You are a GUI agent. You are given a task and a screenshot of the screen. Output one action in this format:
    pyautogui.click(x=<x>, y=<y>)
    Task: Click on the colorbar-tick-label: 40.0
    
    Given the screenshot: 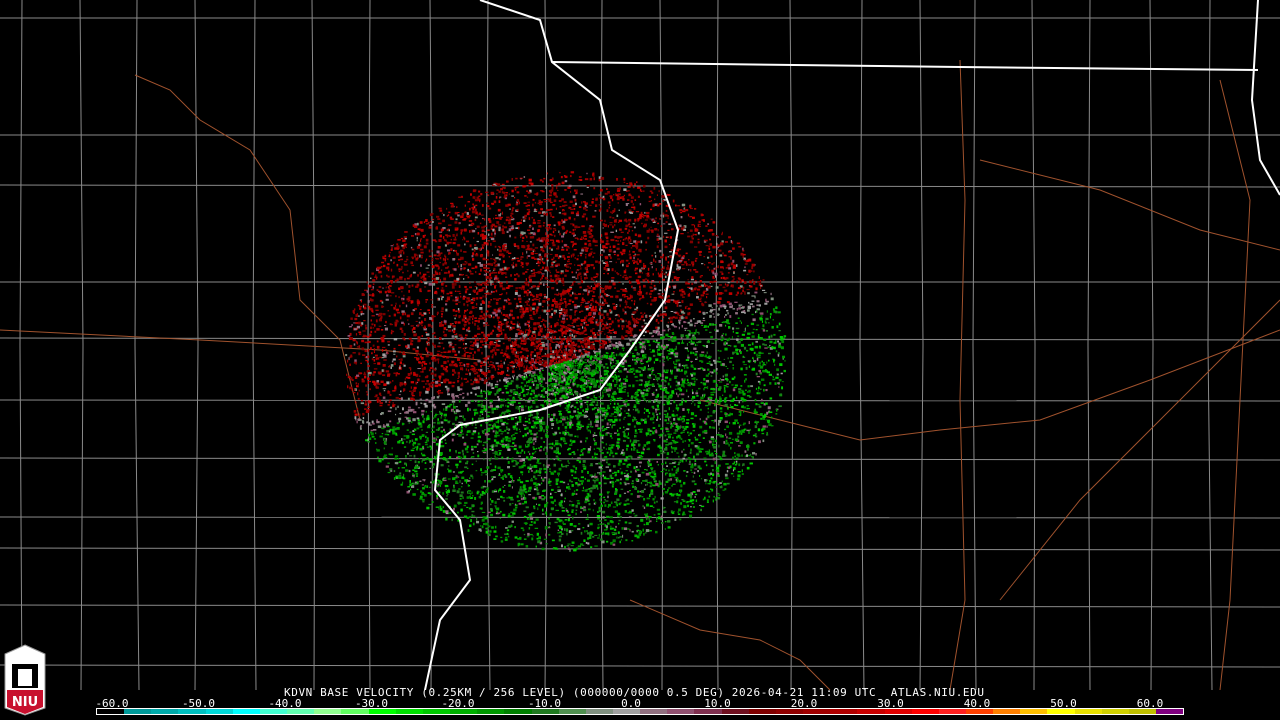 What is the action you would take?
    pyautogui.click(x=977, y=703)
    